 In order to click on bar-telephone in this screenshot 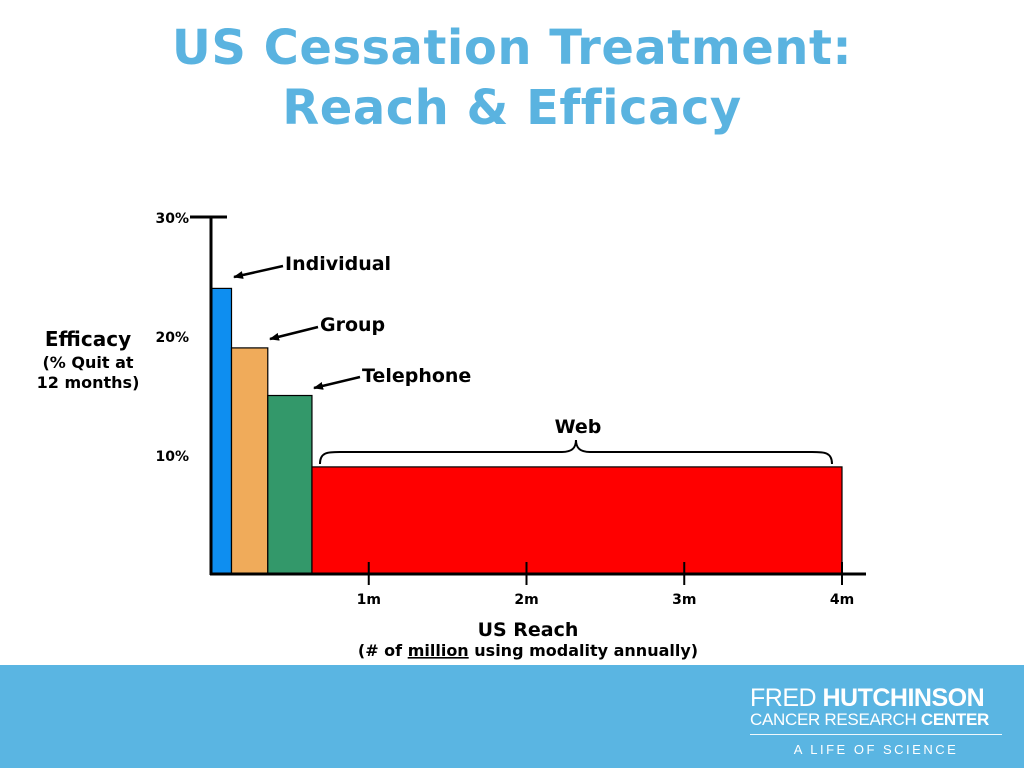, I will do `click(290, 484)`.